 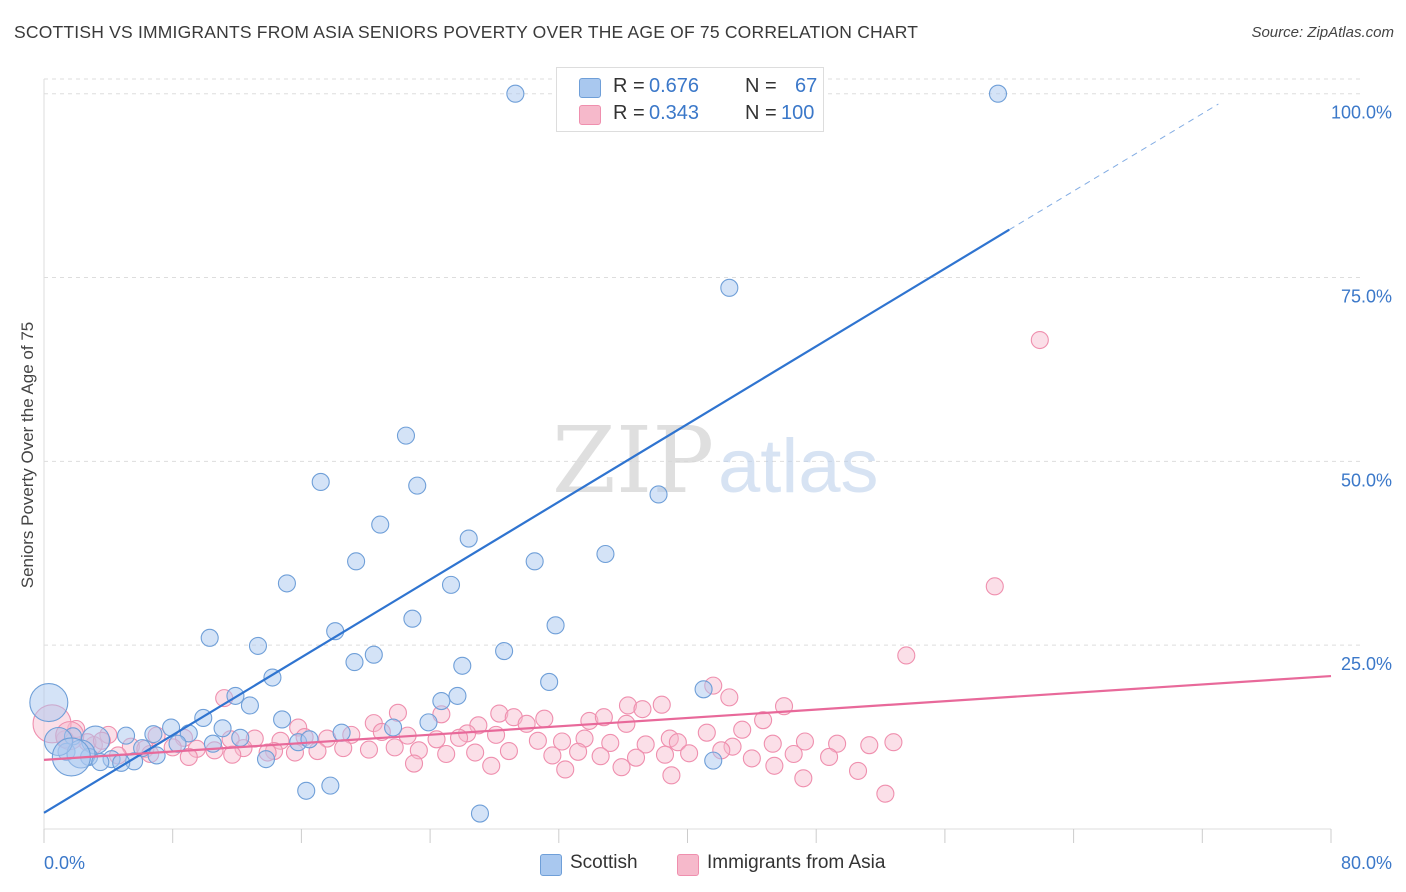 What do you see at coordinates (64, 863) in the screenshot?
I see `x-tick-label-min: 0.0%` at bounding box center [64, 863].